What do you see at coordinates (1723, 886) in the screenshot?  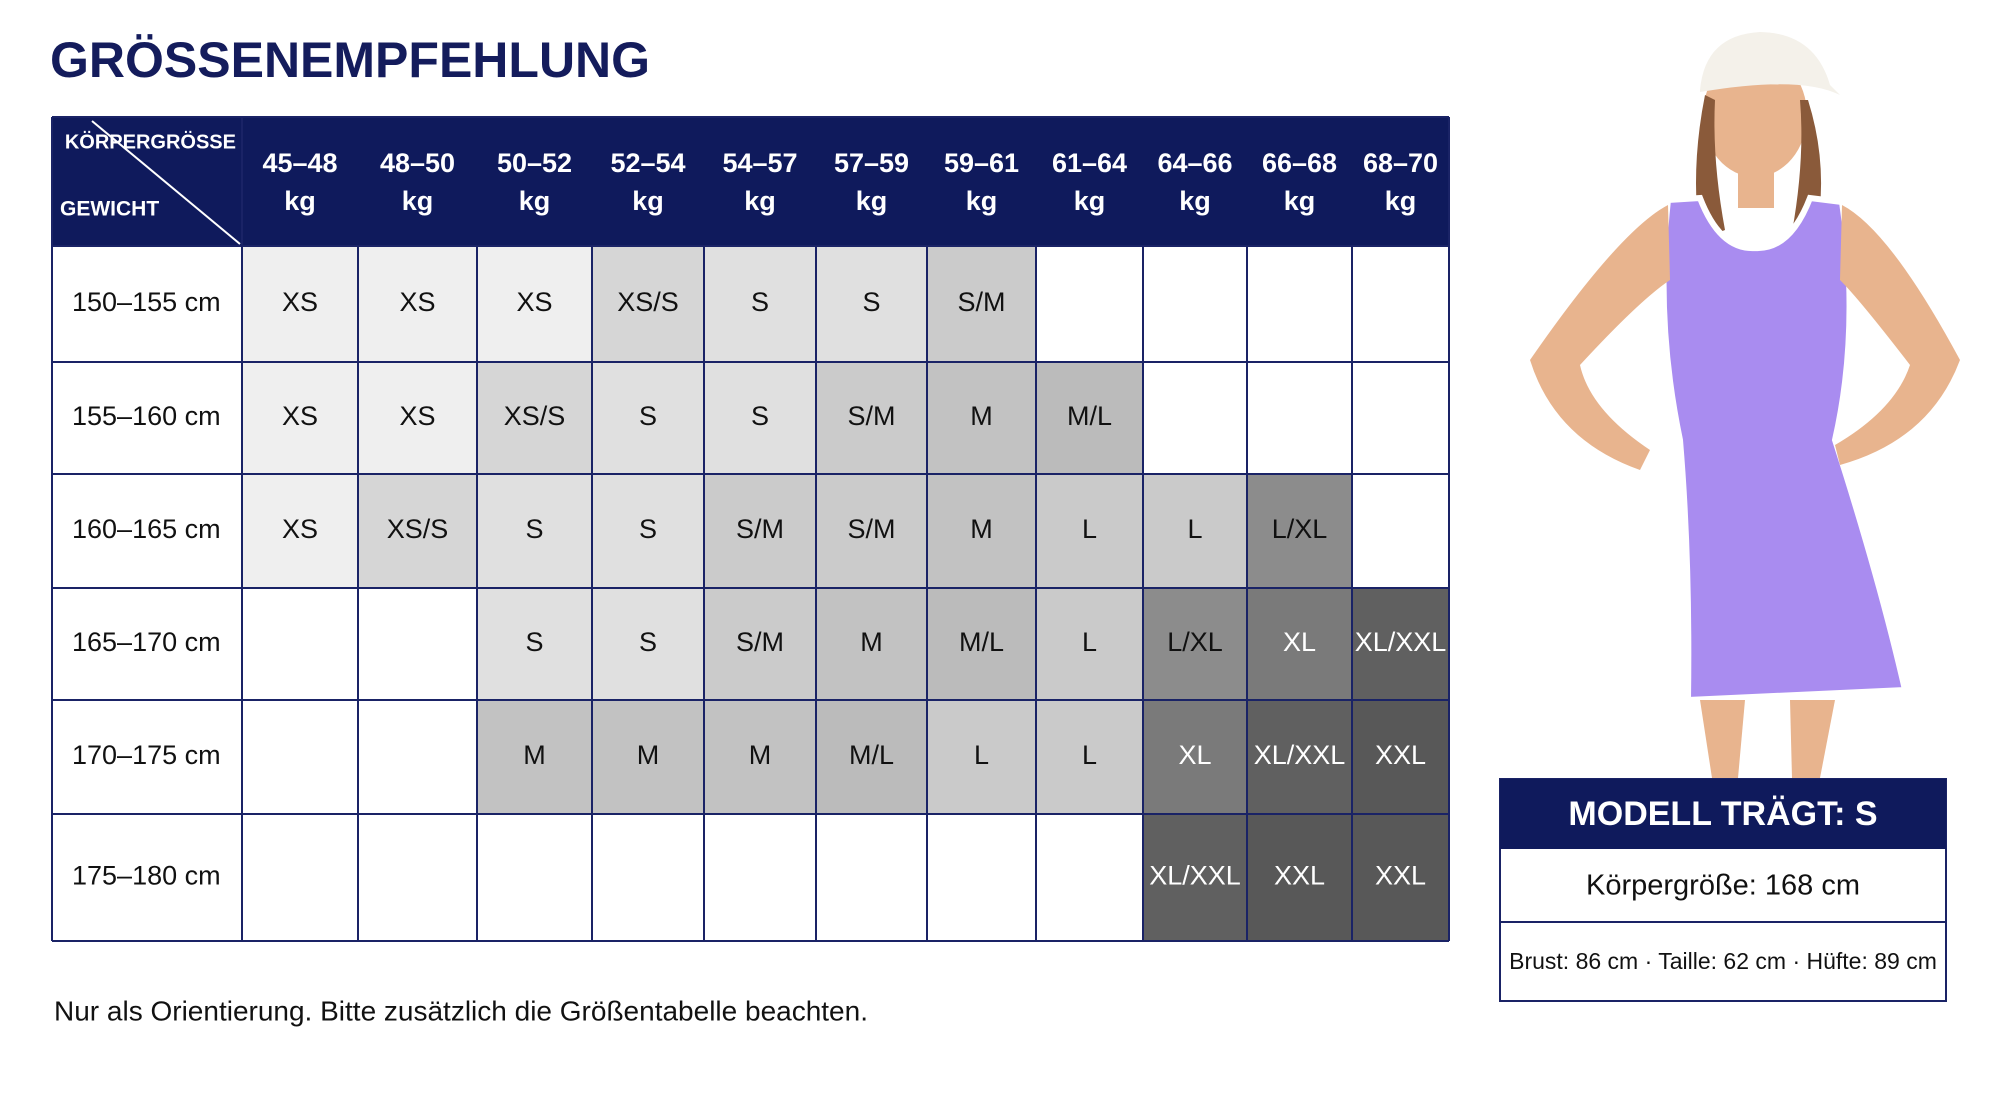 I see `model-height: Körpergröße: 168 cm` at bounding box center [1723, 886].